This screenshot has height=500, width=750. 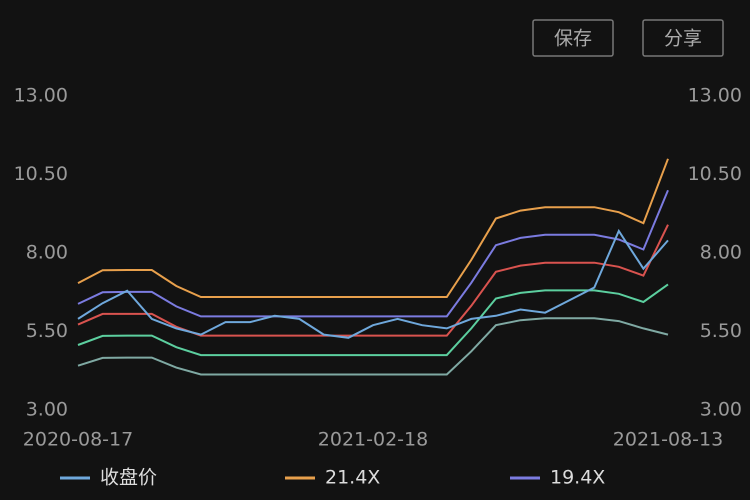 I want to click on save-button: 保存, so click(x=573, y=38).